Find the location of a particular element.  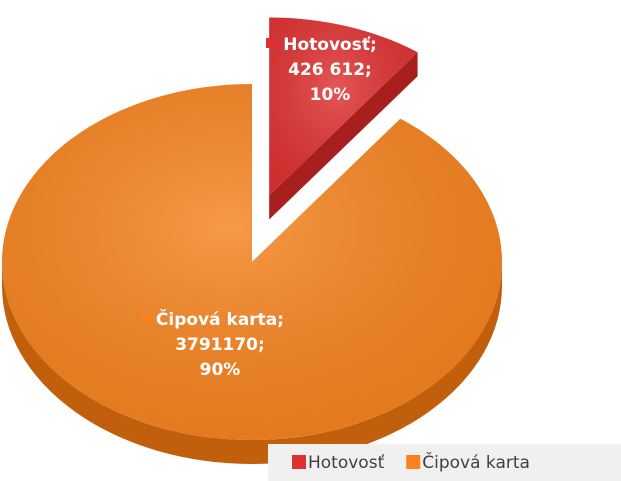

data-label-text: Čipová karta is located at coordinates (216, 319).